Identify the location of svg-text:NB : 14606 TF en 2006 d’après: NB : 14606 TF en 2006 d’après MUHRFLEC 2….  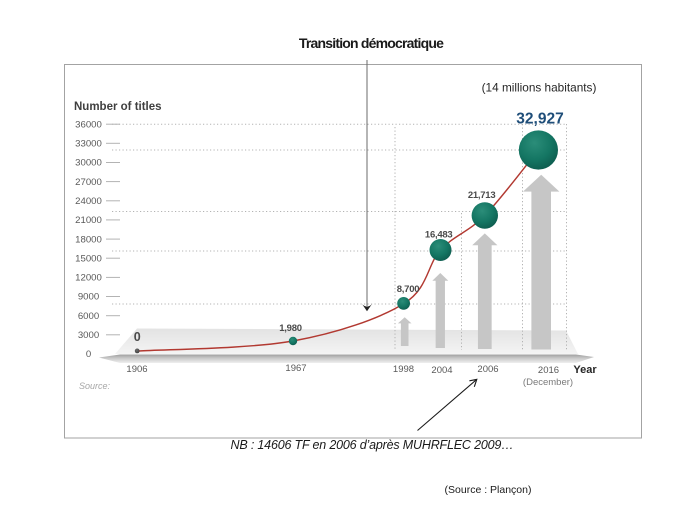
(372, 445).